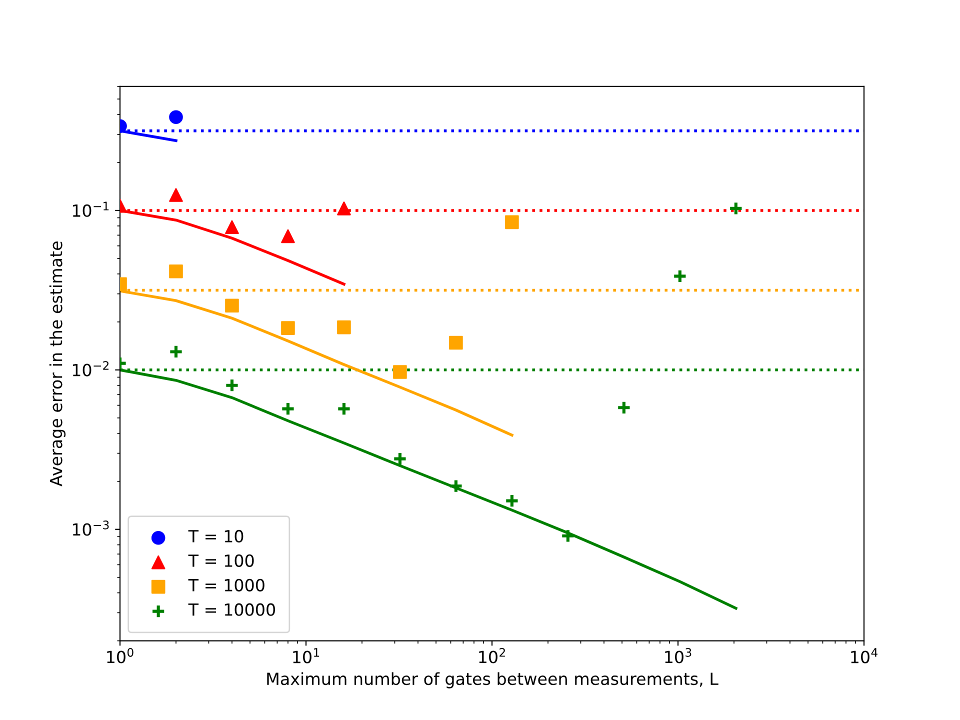  What do you see at coordinates (90, 528) in the screenshot?
I see `y-tick-label: 10$^{−3}$` at bounding box center [90, 528].